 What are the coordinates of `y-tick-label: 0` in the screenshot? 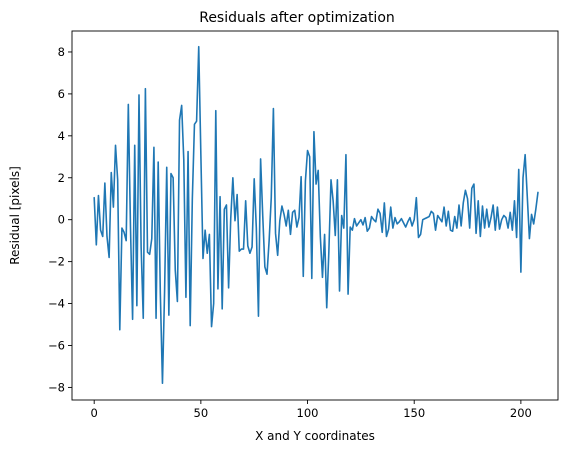 It's located at (61, 220).